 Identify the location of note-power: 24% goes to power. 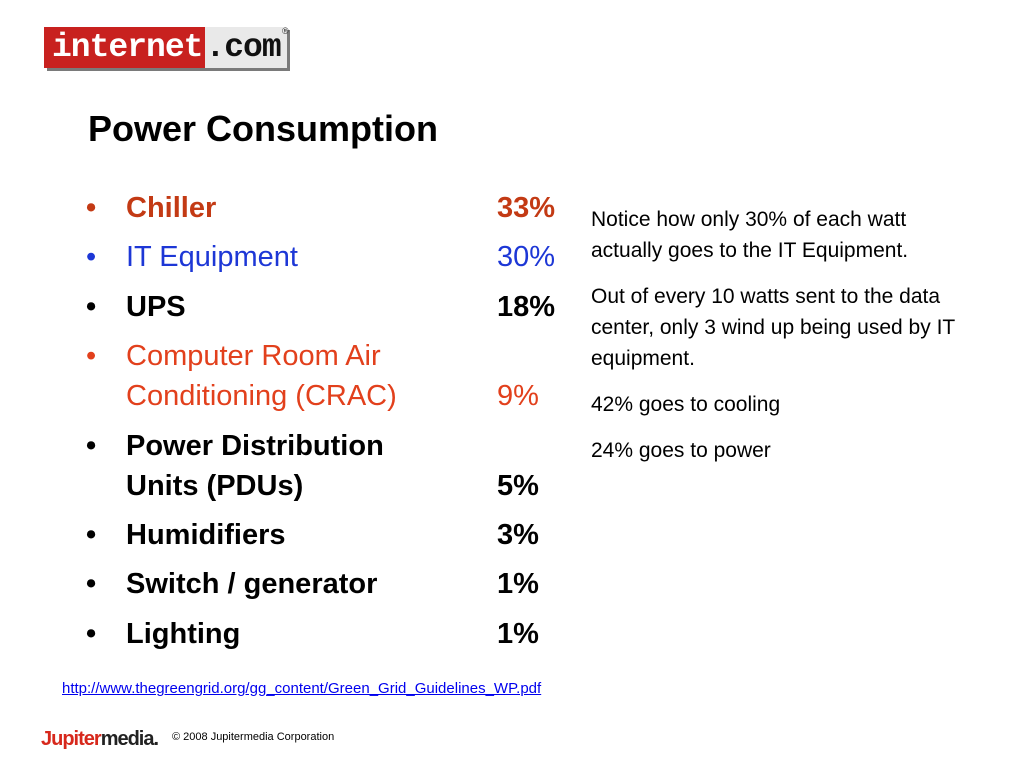
(681, 450).